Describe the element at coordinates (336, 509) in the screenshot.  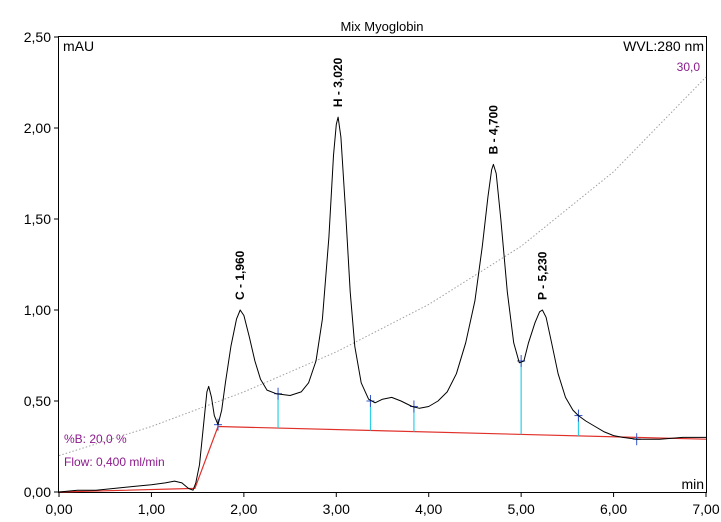
I see `x-tick-label: 3,00` at that location.